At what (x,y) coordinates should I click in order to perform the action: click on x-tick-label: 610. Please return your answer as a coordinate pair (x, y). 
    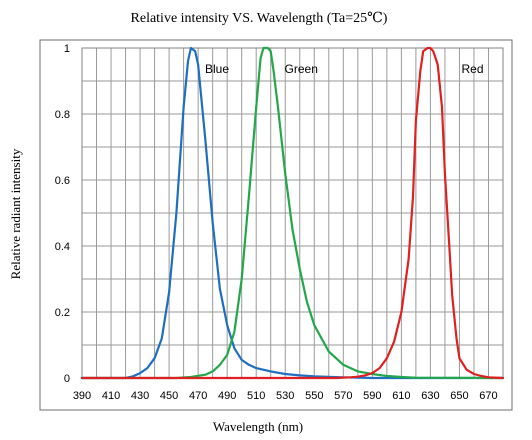
    Looking at the image, I should click on (401, 396).